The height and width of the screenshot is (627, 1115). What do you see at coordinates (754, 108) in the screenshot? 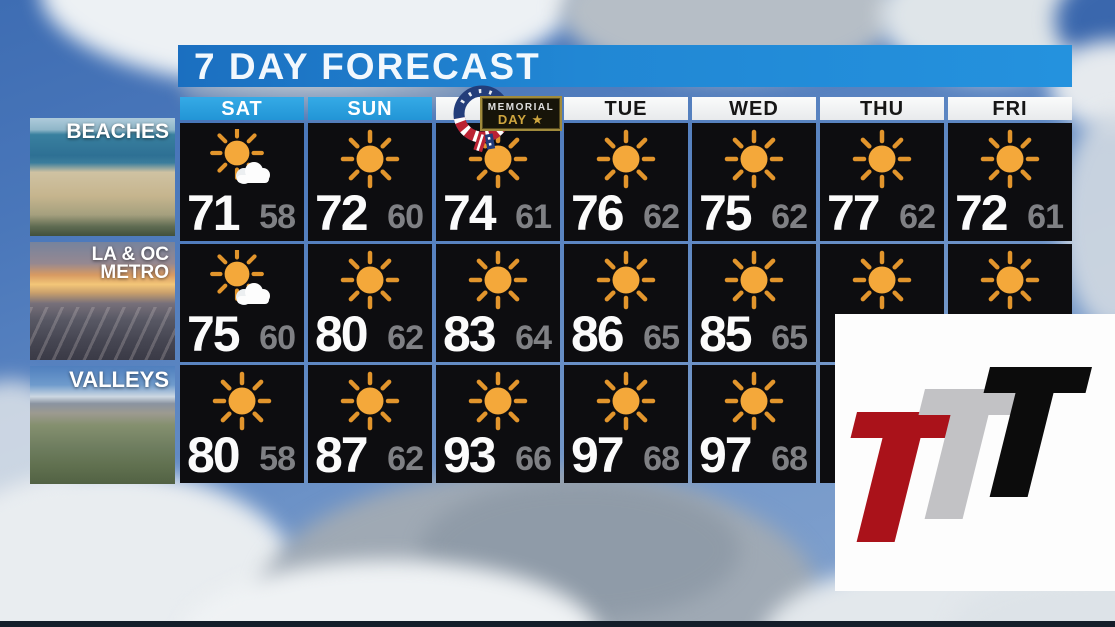
I see `day-header-wed: WED` at bounding box center [754, 108].